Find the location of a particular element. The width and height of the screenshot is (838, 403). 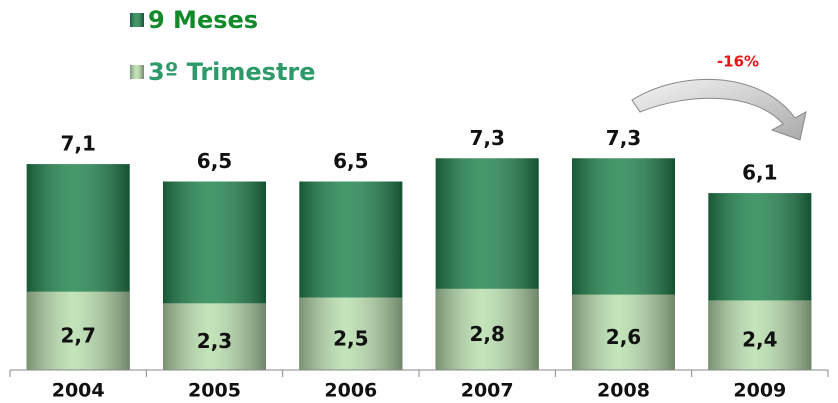

value-label: 2,6 is located at coordinates (623, 337).